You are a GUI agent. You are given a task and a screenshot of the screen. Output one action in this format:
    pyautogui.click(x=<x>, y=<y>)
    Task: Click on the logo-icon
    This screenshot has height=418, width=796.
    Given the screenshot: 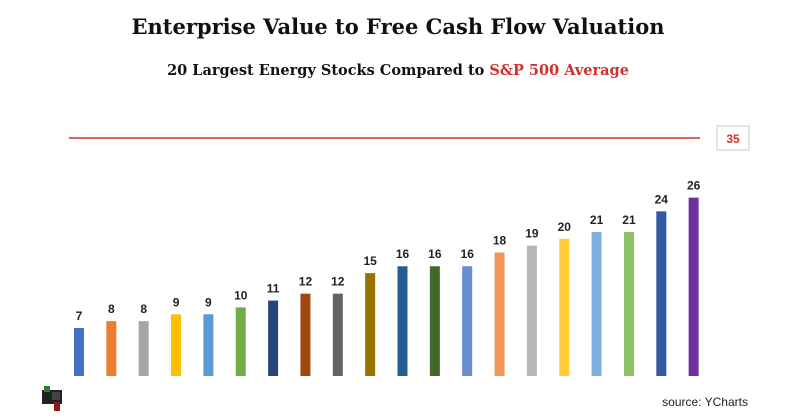 What is the action you would take?
    pyautogui.click(x=52, y=398)
    